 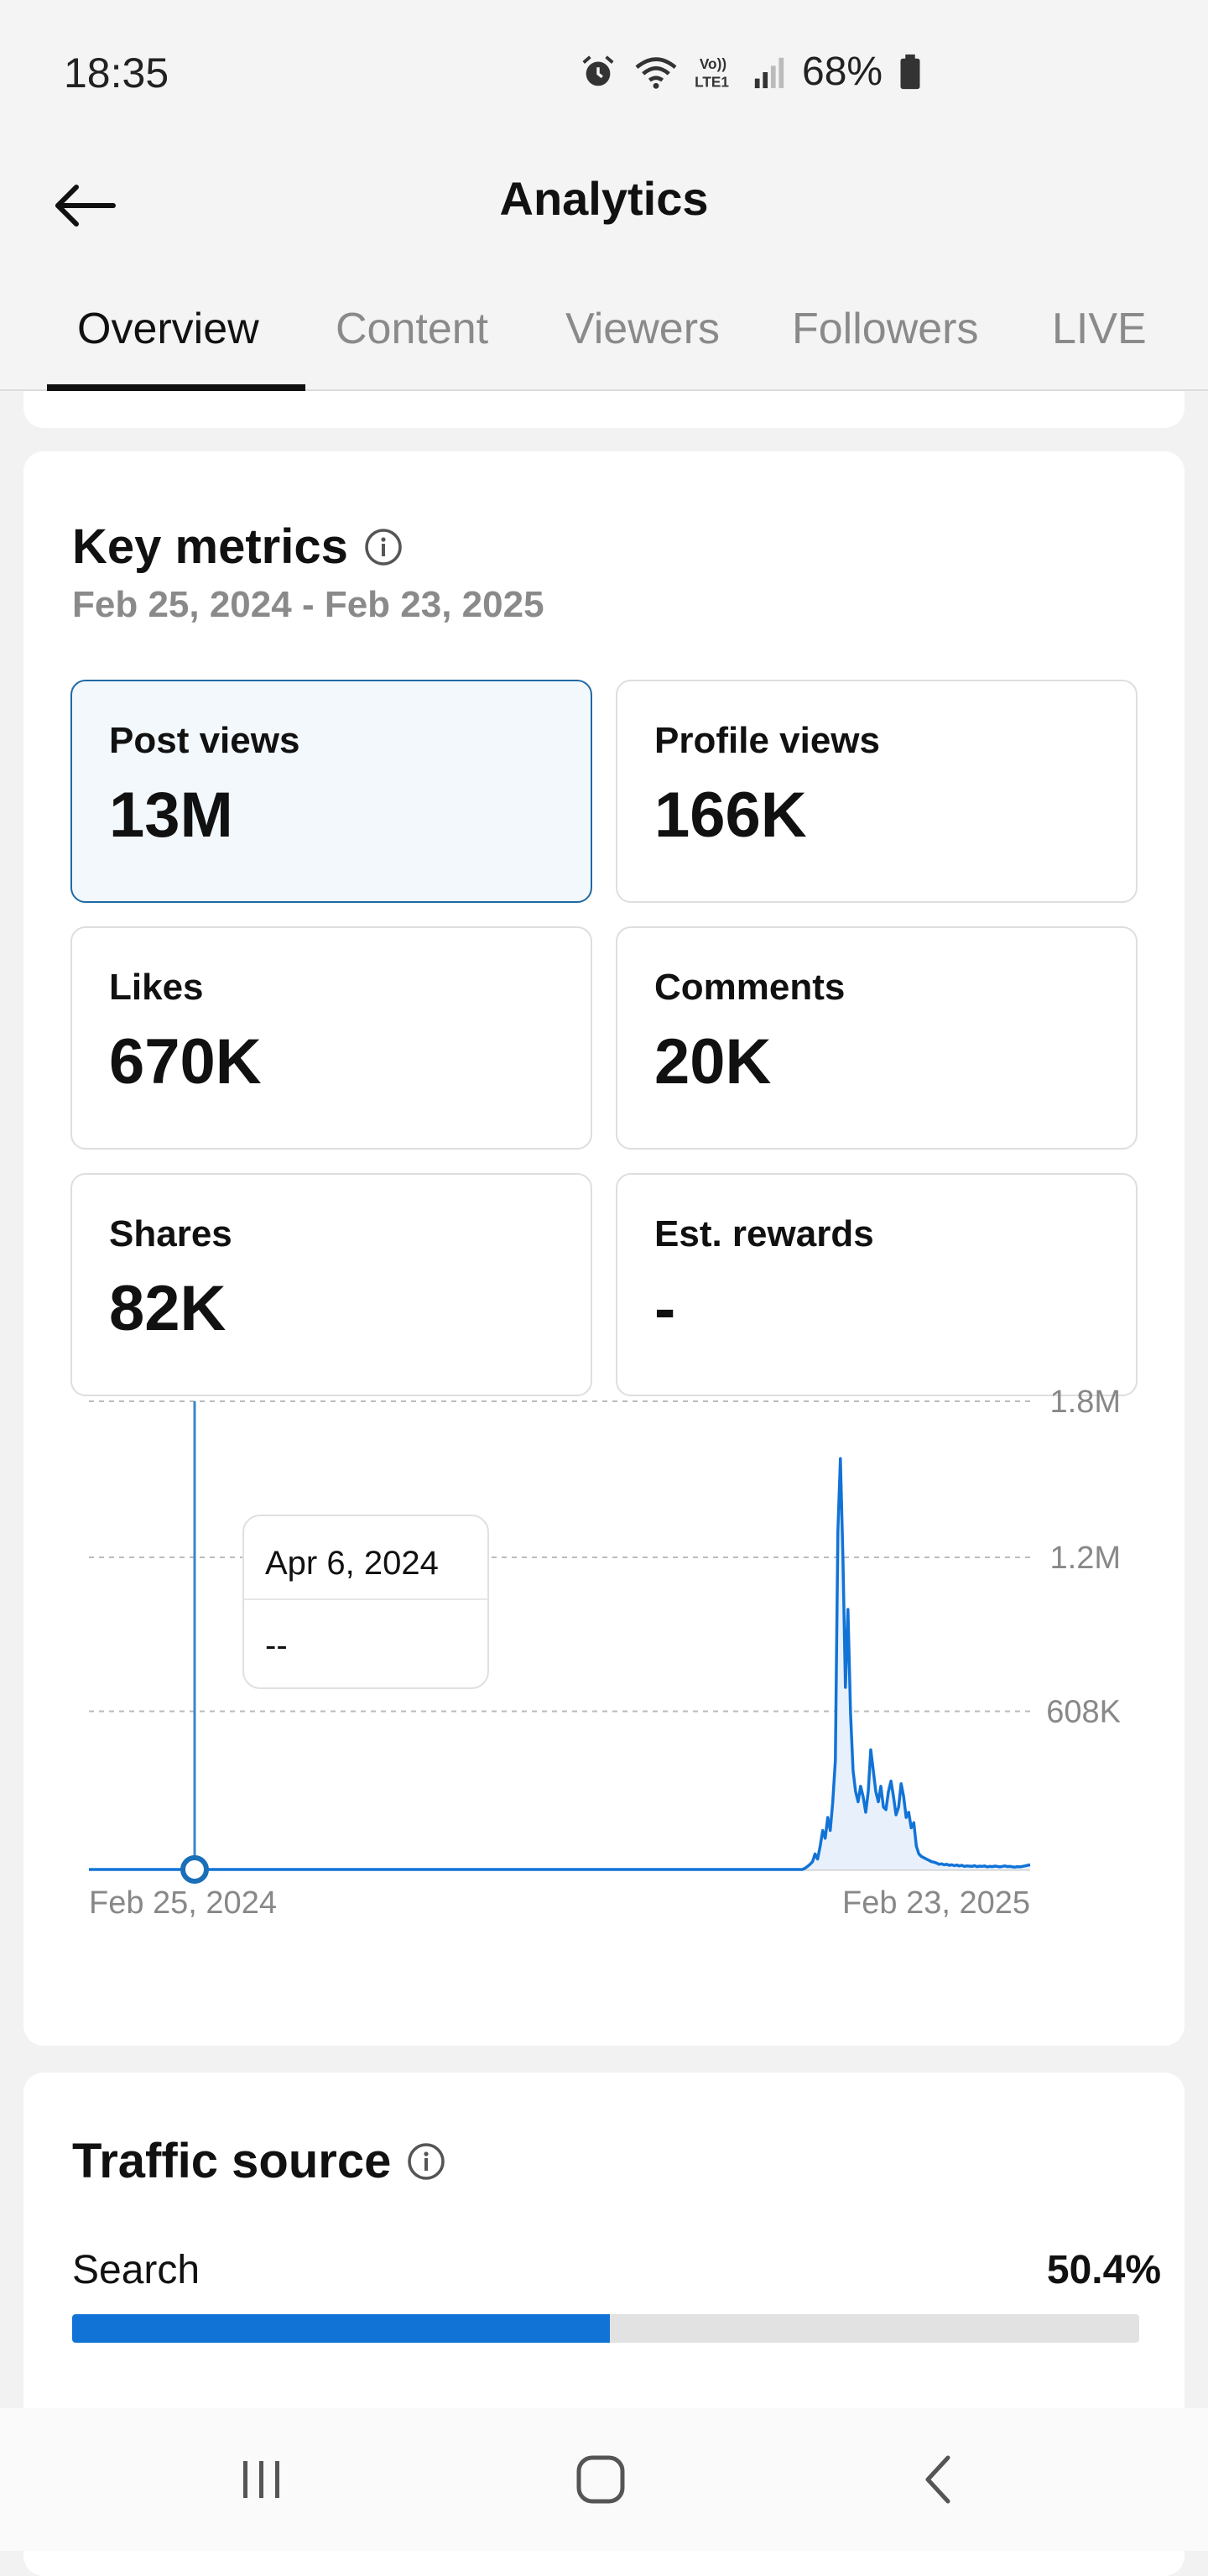 What do you see at coordinates (712, 81) in the screenshot?
I see `svg-text: LTE1` at bounding box center [712, 81].